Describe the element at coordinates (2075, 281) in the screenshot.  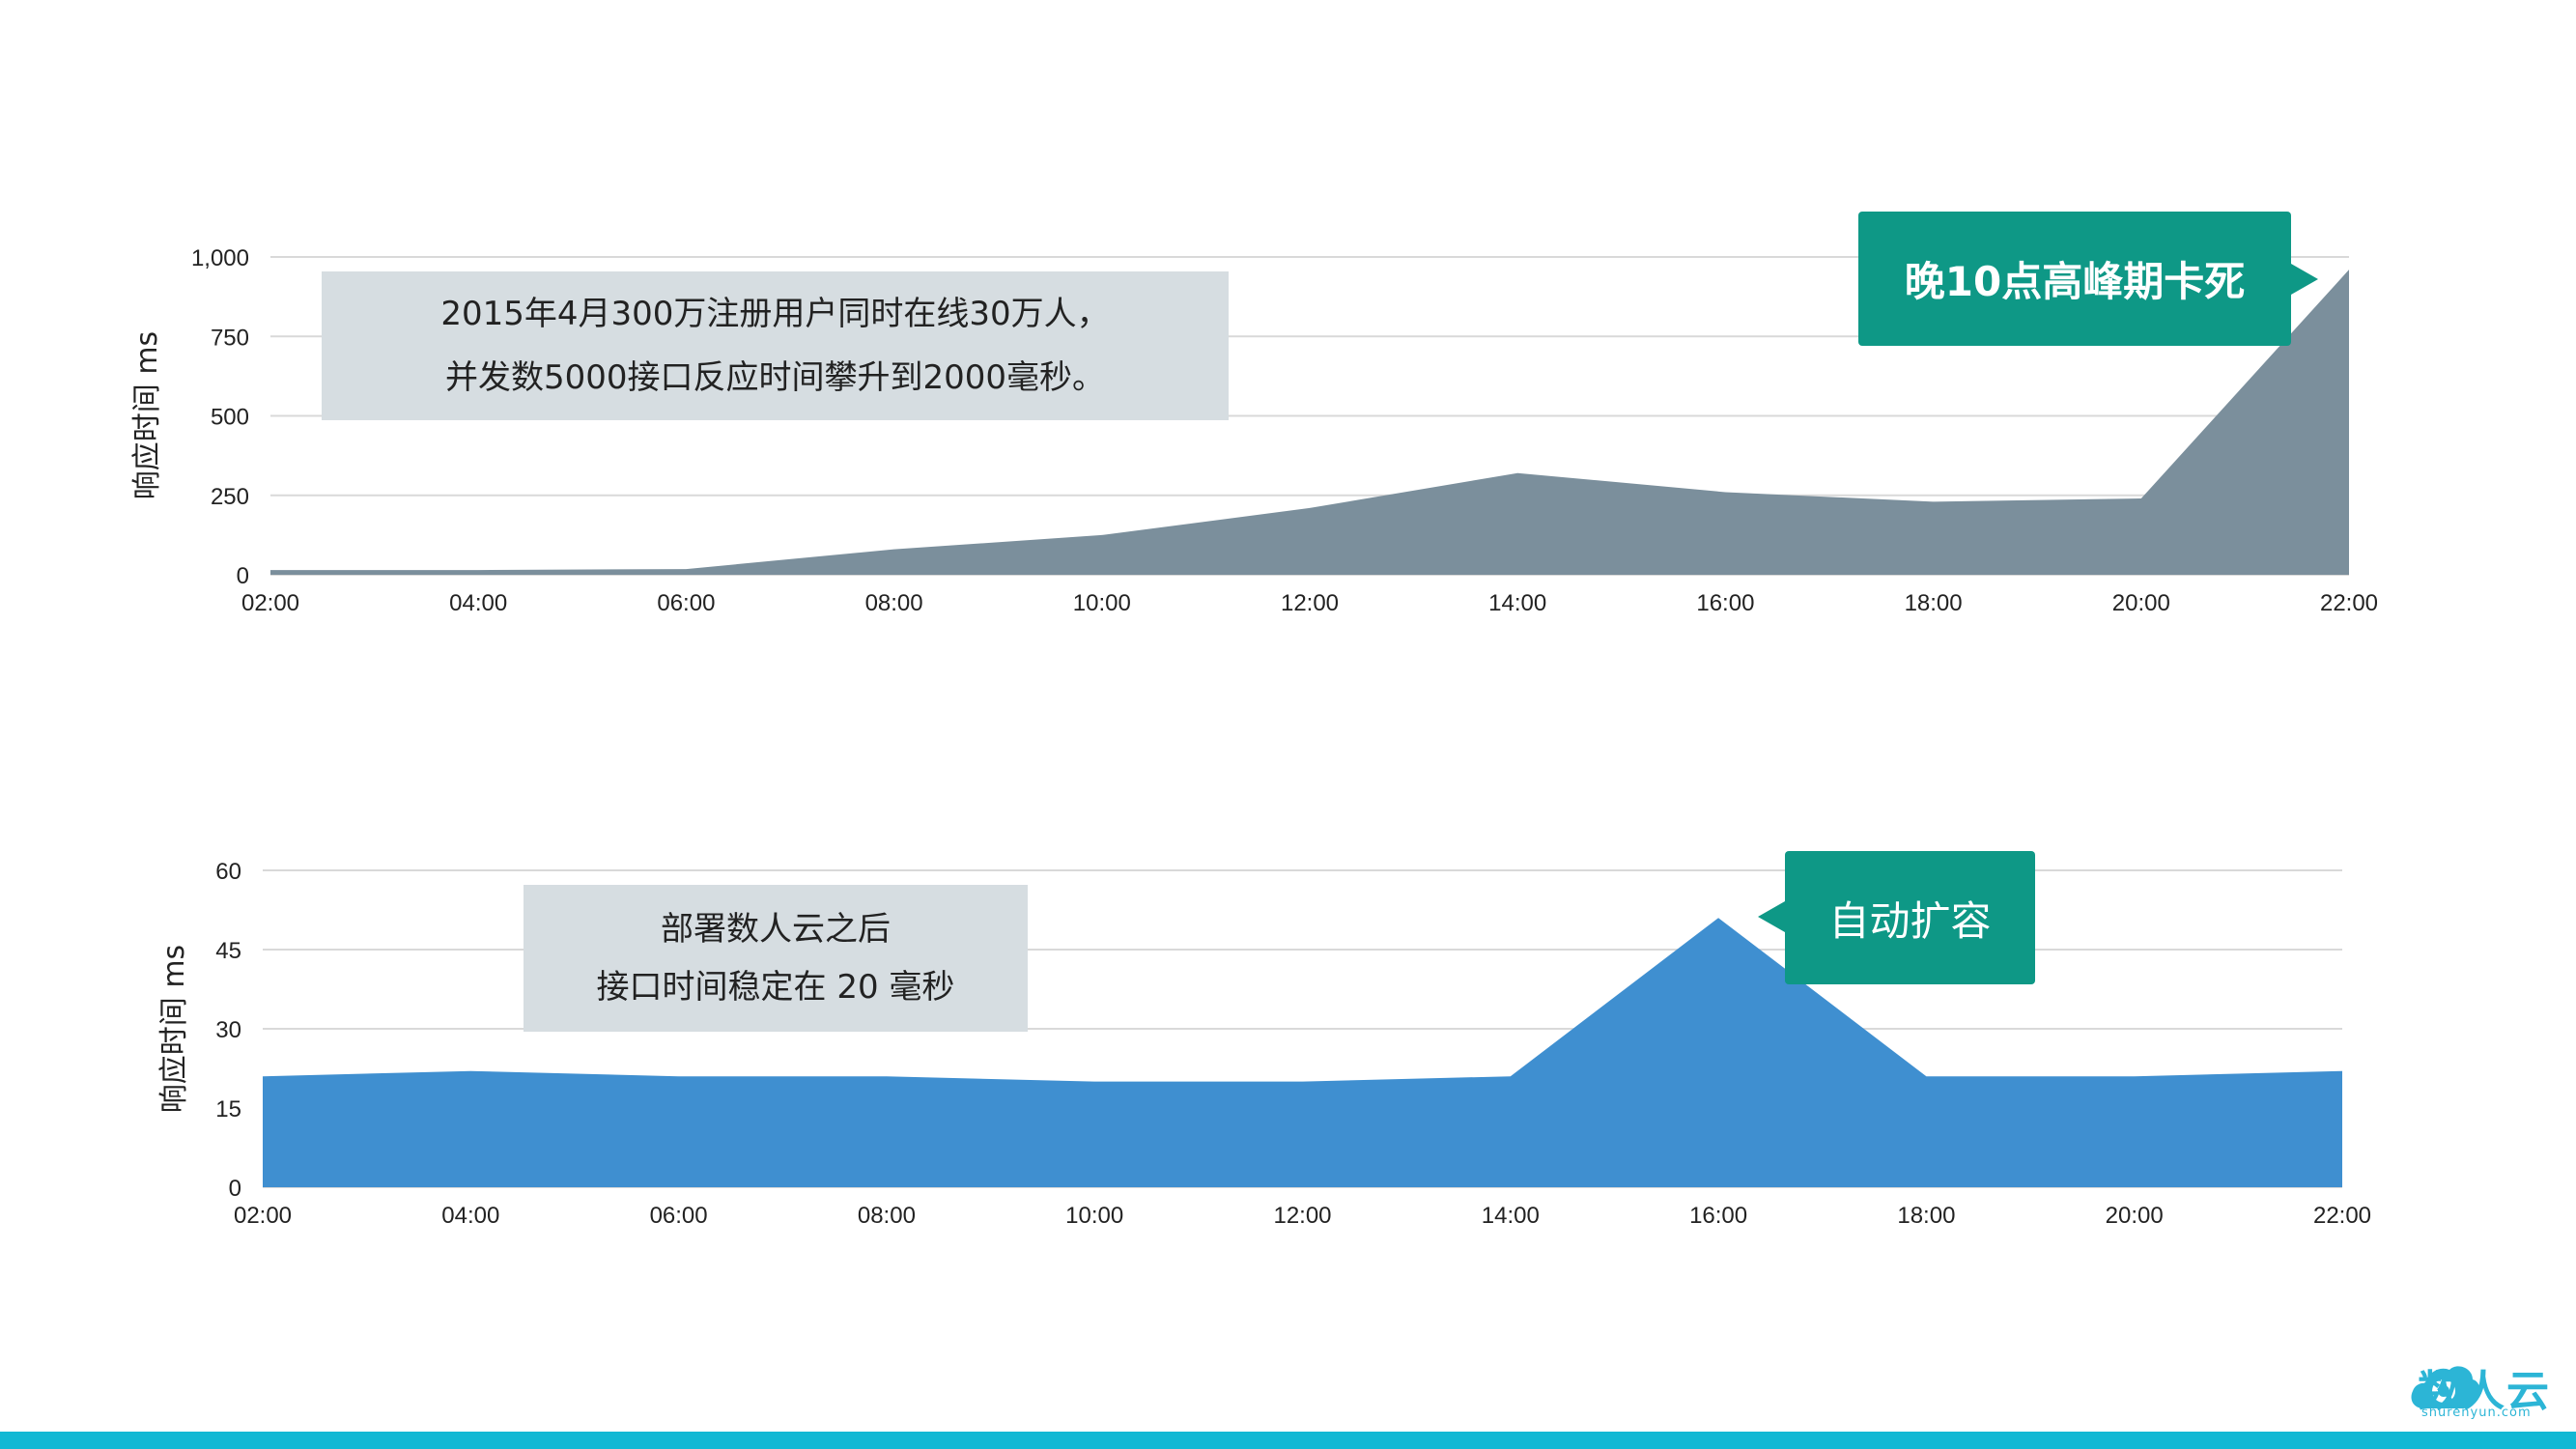
I see `chart-1-callout-text: 晚10点高峰期卡死` at that location.